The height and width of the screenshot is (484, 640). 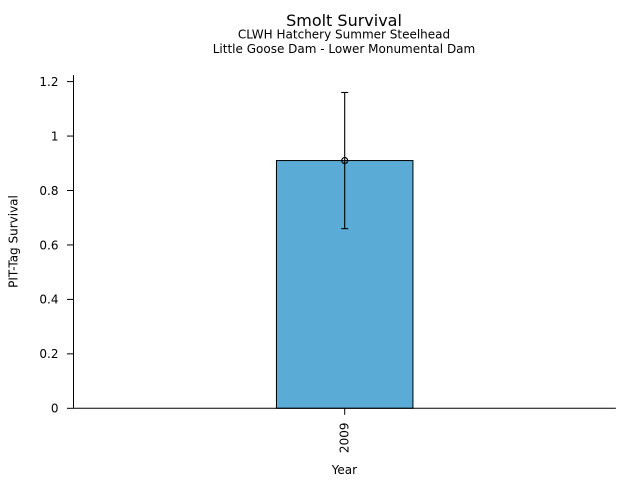 What do you see at coordinates (48, 245) in the screenshot?
I see `y-tick-label: 0.6` at bounding box center [48, 245].